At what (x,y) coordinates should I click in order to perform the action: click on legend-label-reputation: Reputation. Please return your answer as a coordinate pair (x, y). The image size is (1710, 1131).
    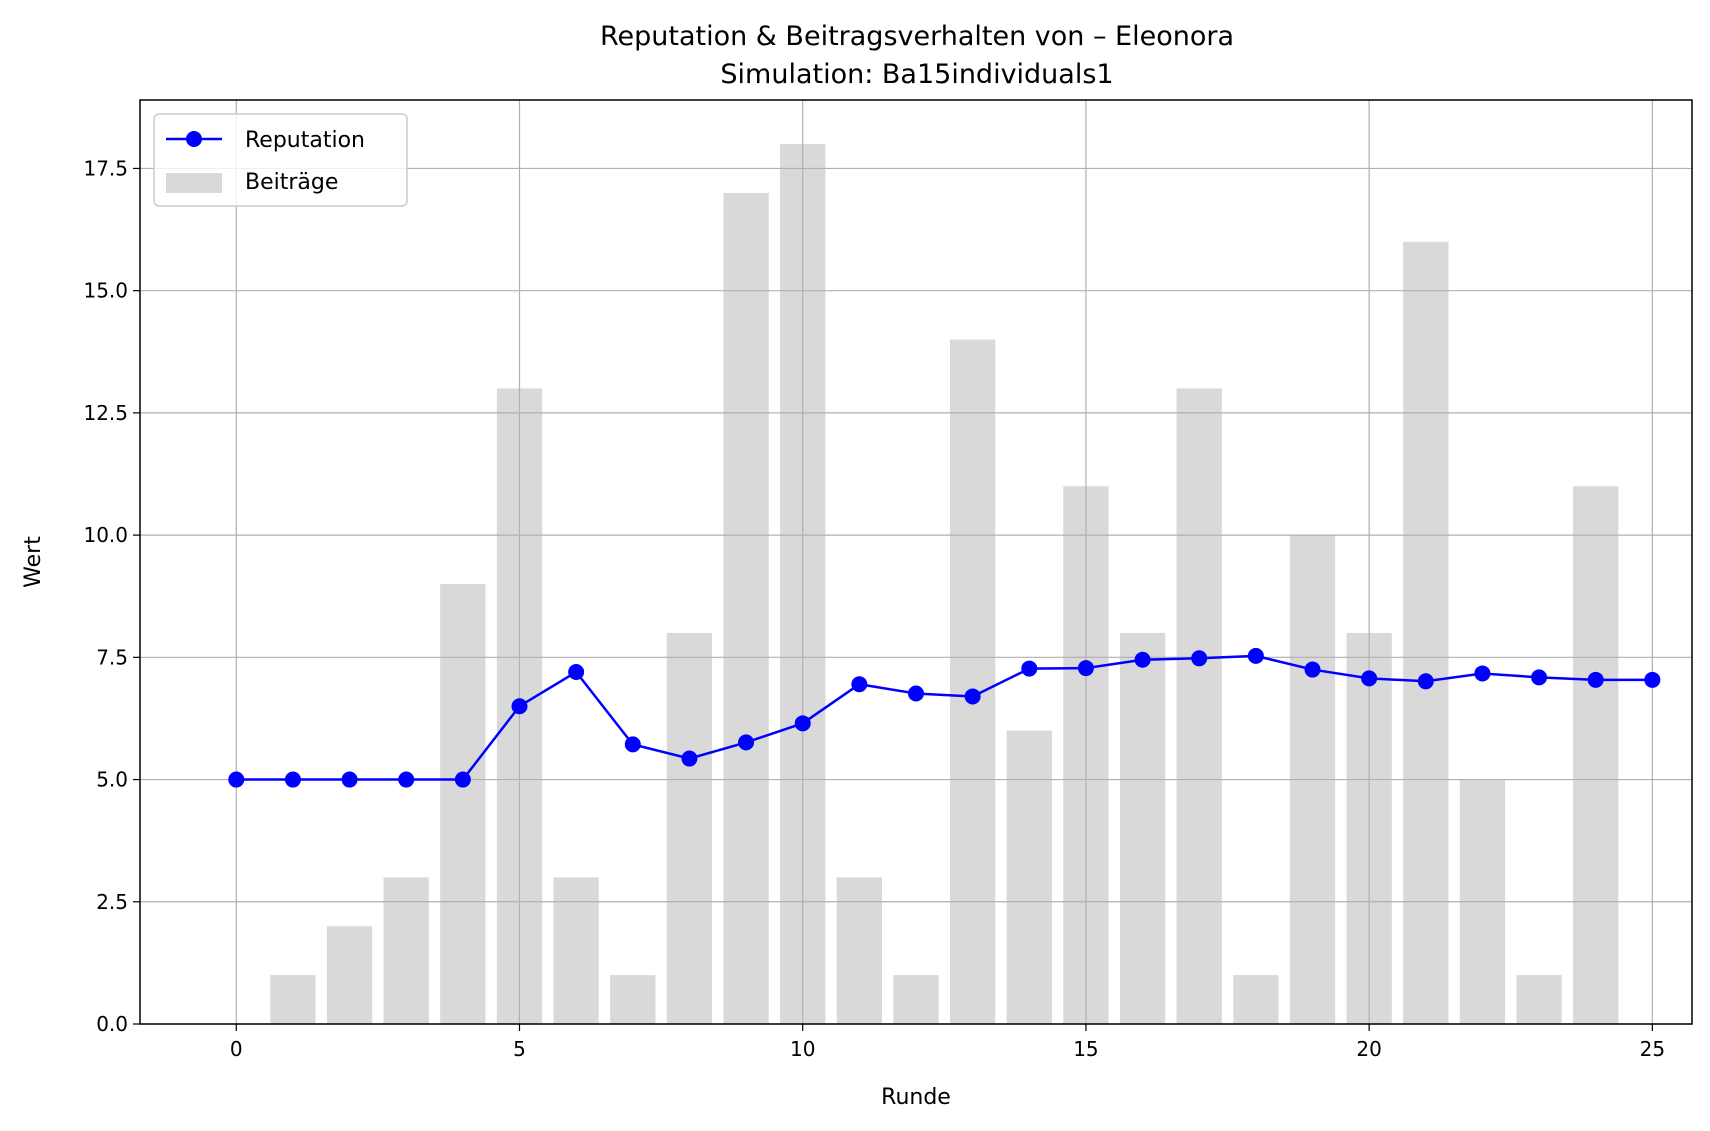
    Looking at the image, I should click on (305, 140).